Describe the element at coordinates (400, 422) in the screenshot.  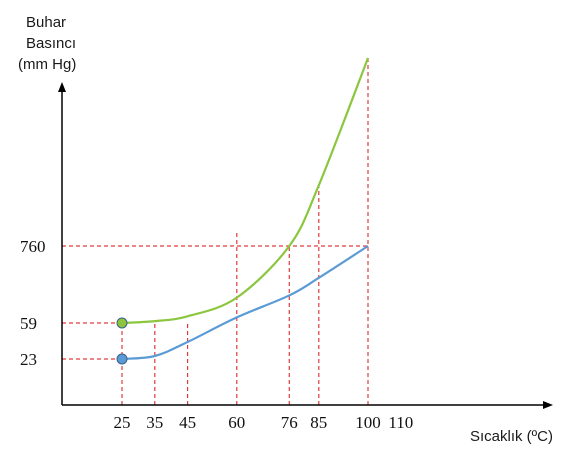
I see `x-tick-label: 110` at that location.